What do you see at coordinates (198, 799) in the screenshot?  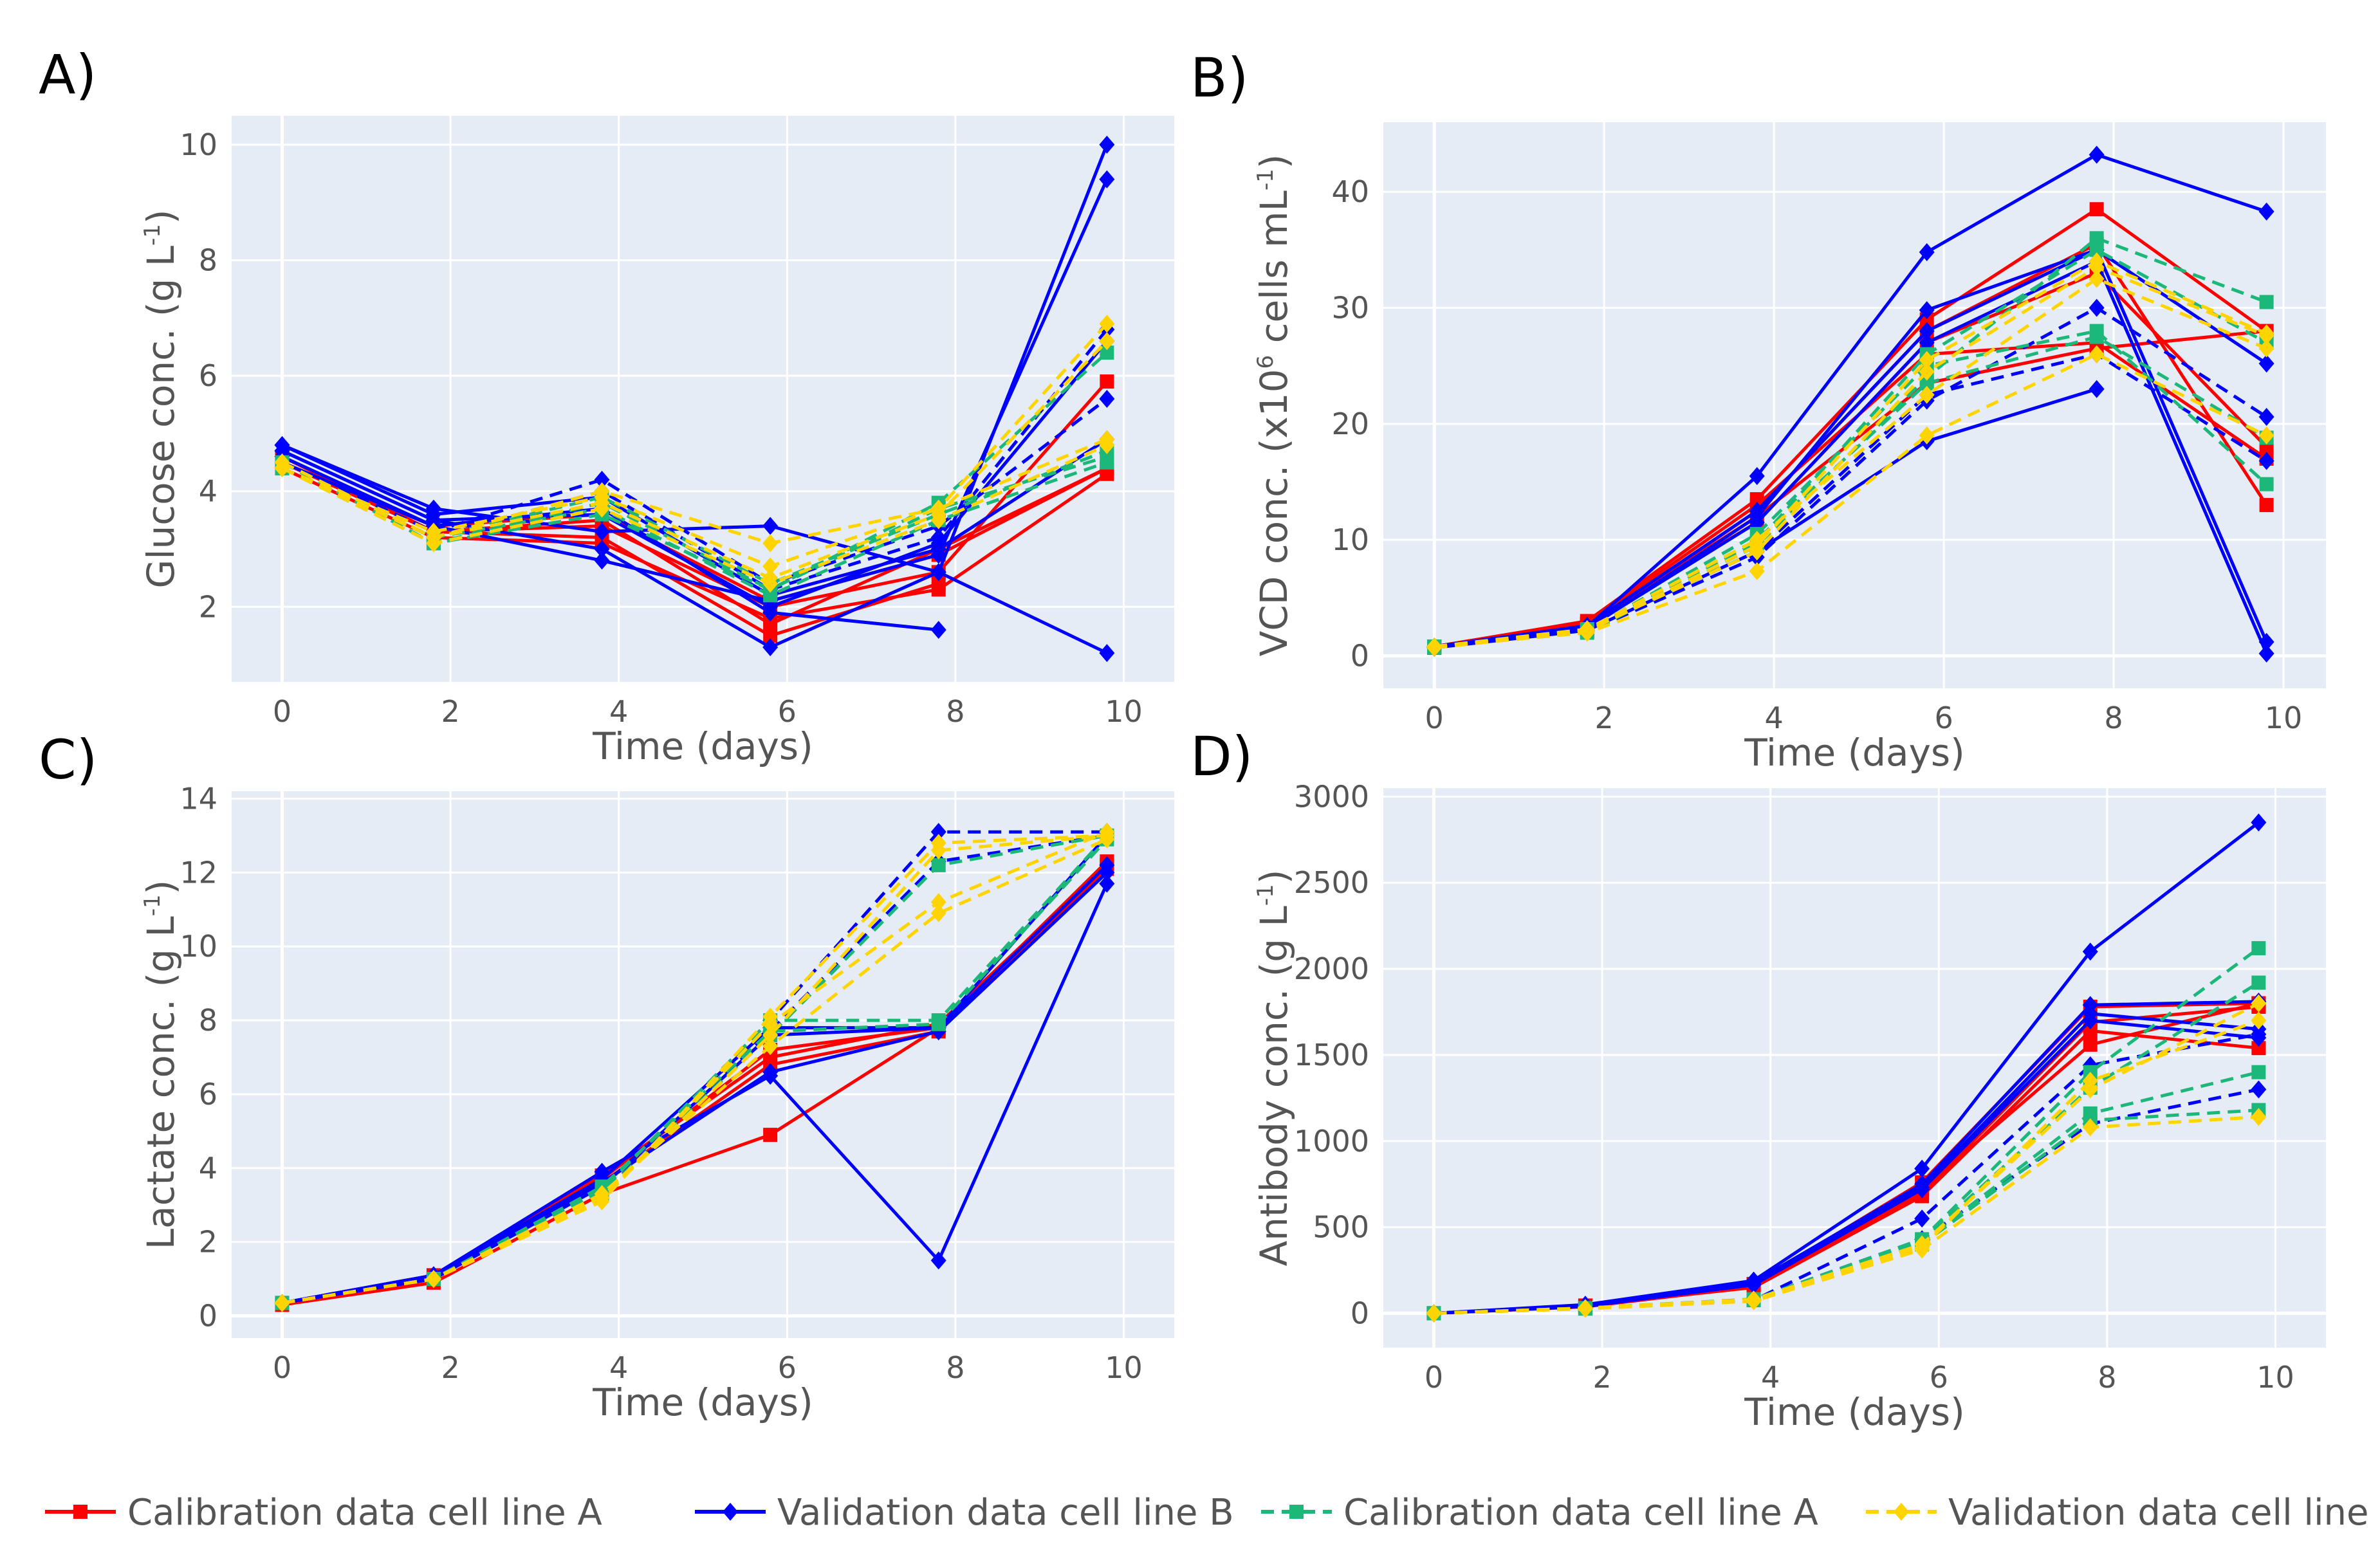 I see `y-tick-label: 14` at bounding box center [198, 799].